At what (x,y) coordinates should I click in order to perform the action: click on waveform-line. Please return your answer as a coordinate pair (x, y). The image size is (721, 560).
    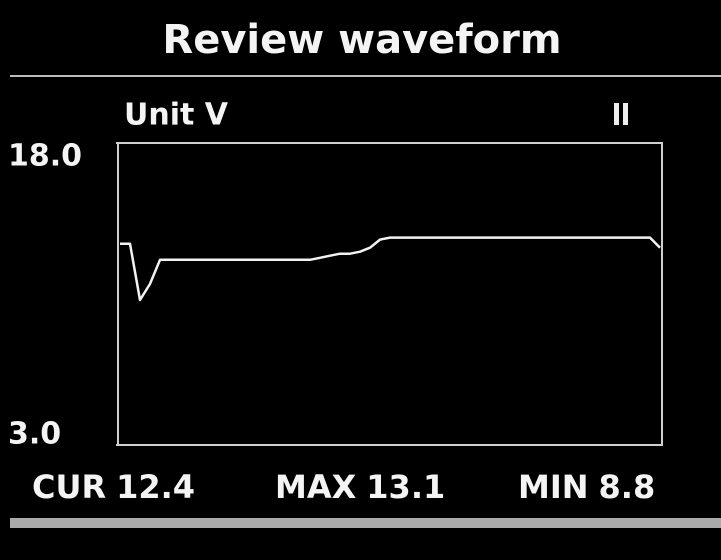
    Looking at the image, I should click on (390, 269).